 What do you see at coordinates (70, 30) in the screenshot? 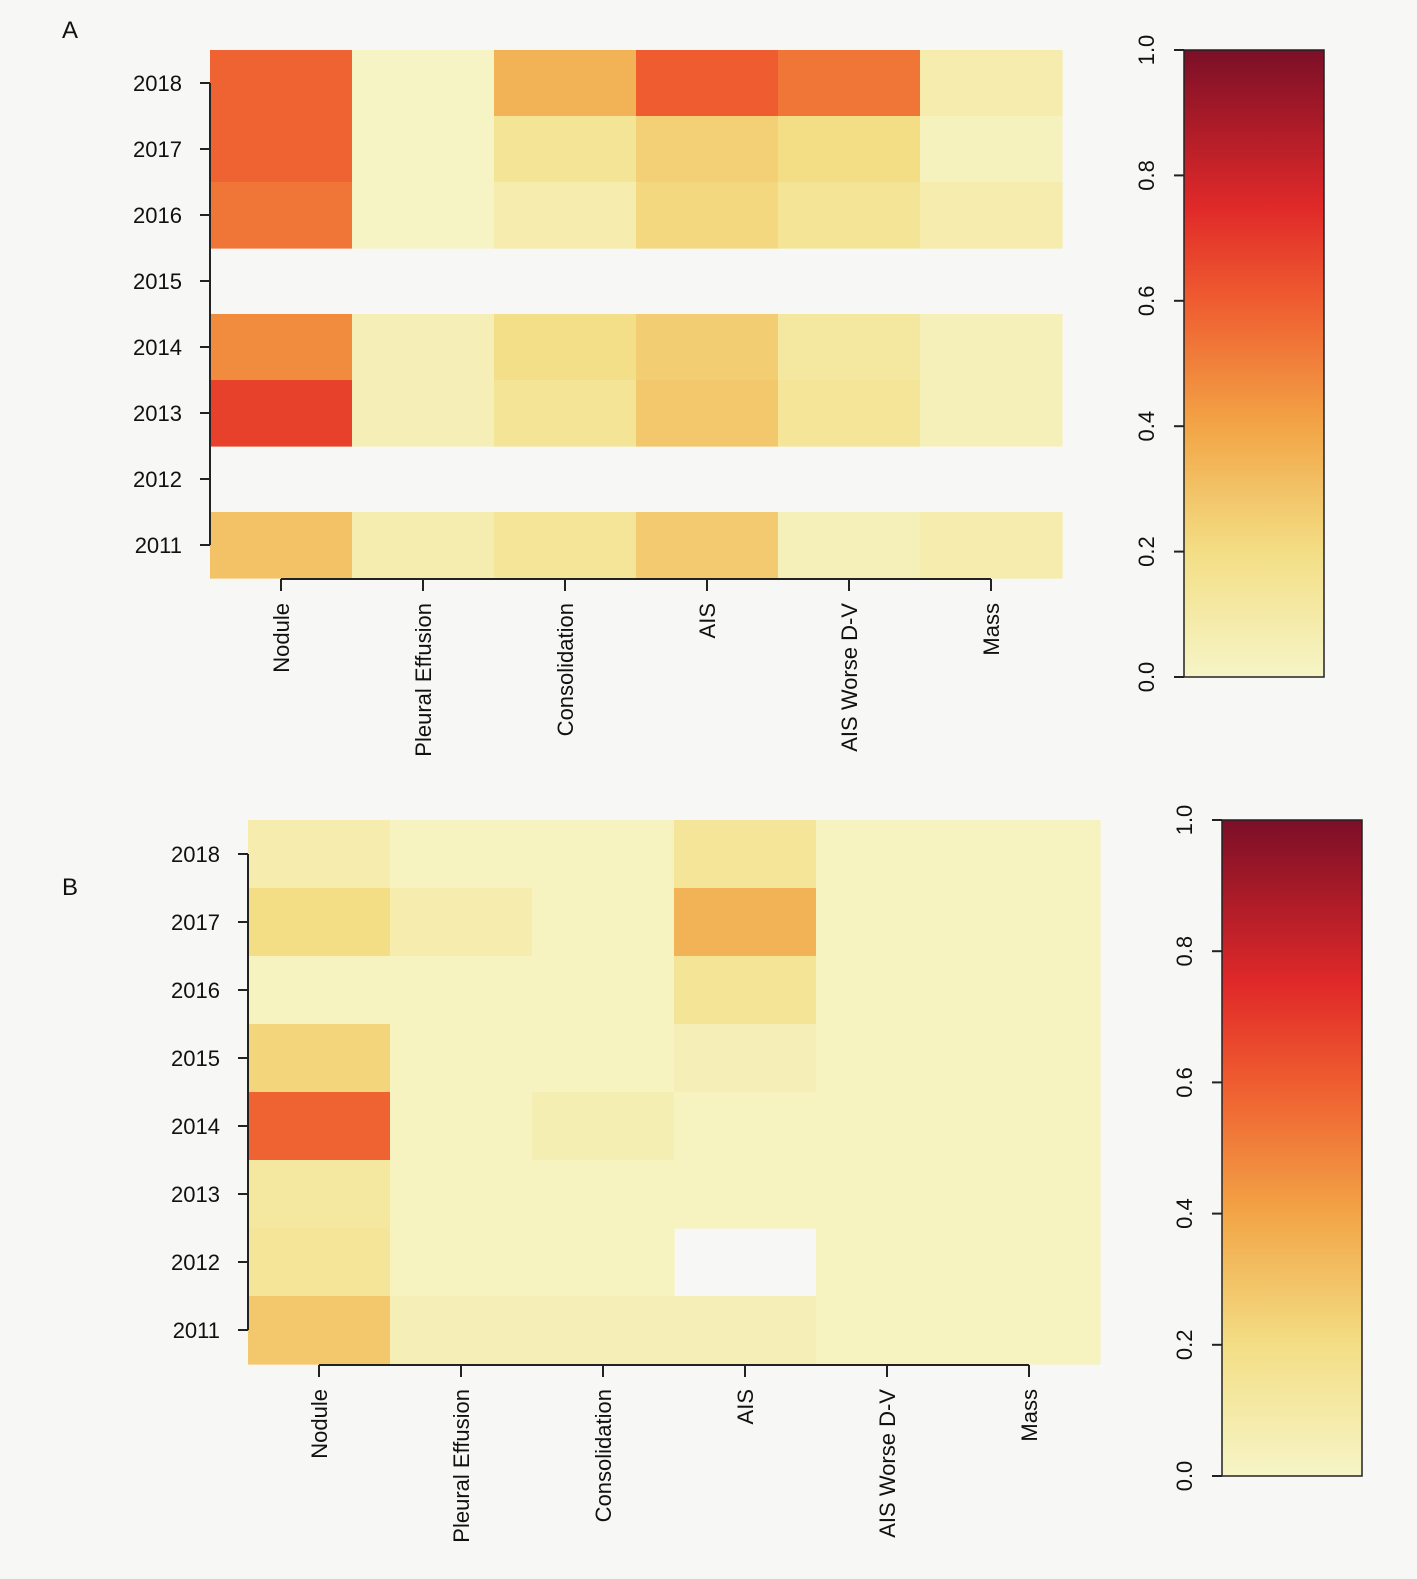
I see `panel-label: A` at bounding box center [70, 30].